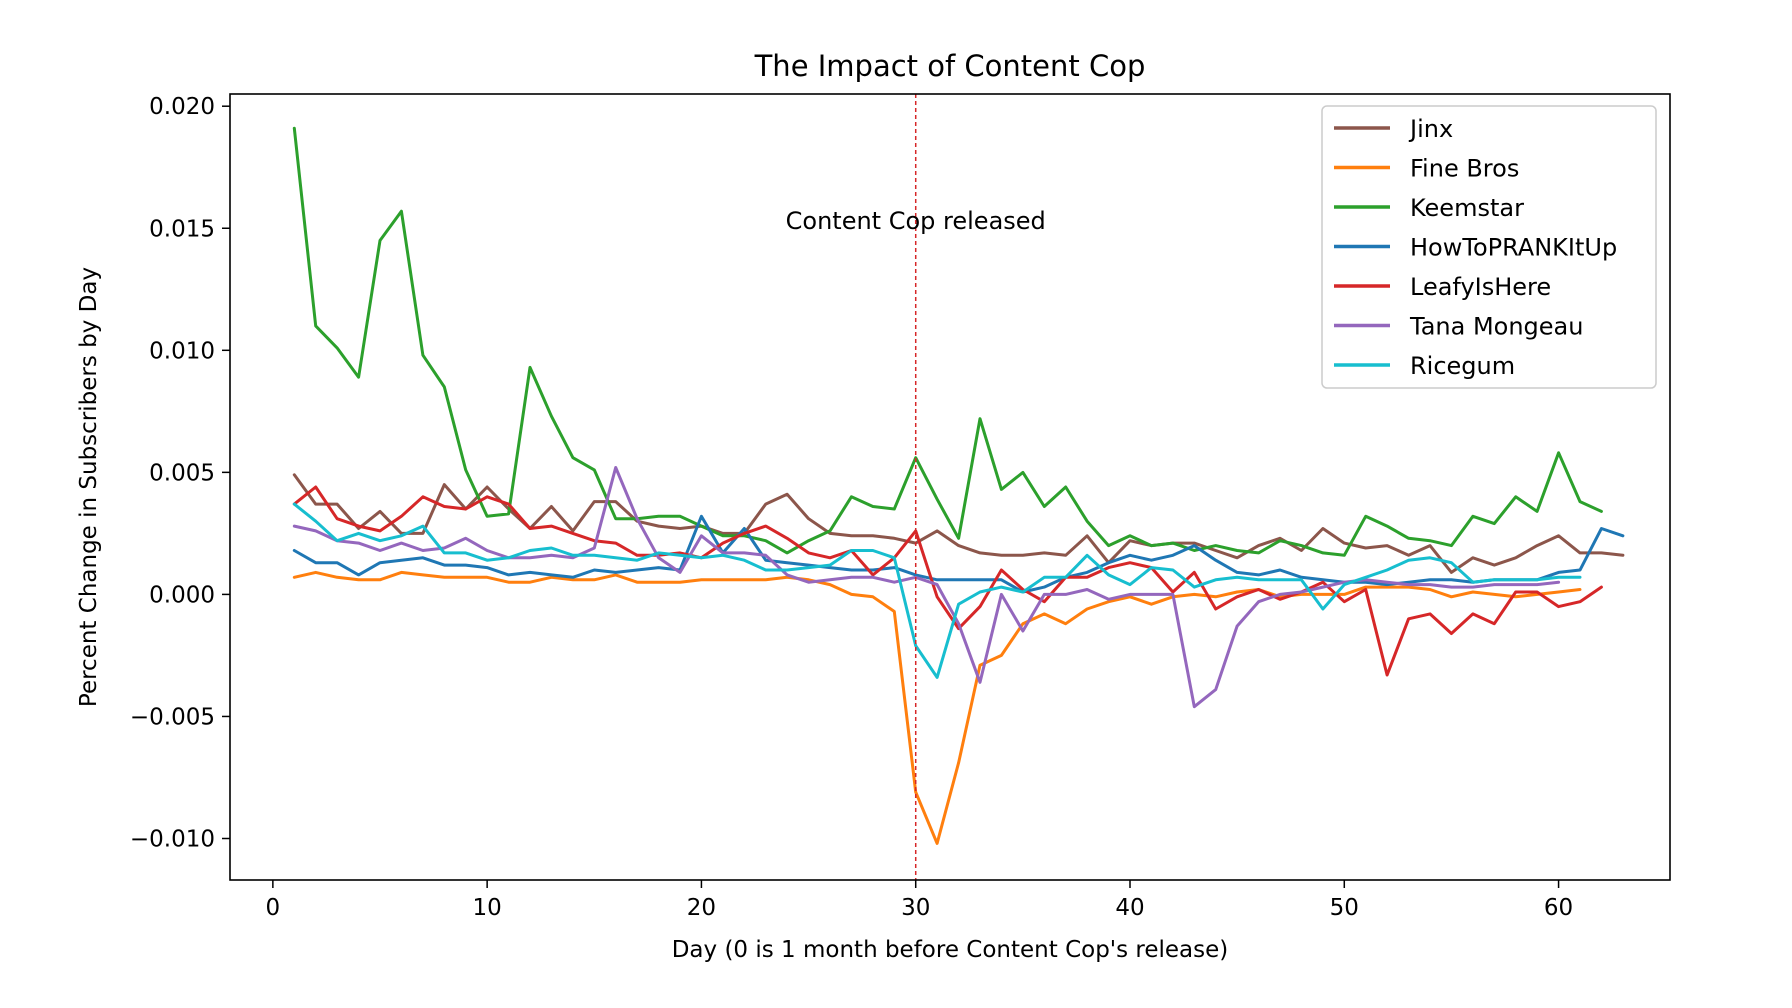 Image resolution: width=1792 pixels, height=1008 pixels. I want to click on release-annotation: Content Cop released, so click(916, 221).